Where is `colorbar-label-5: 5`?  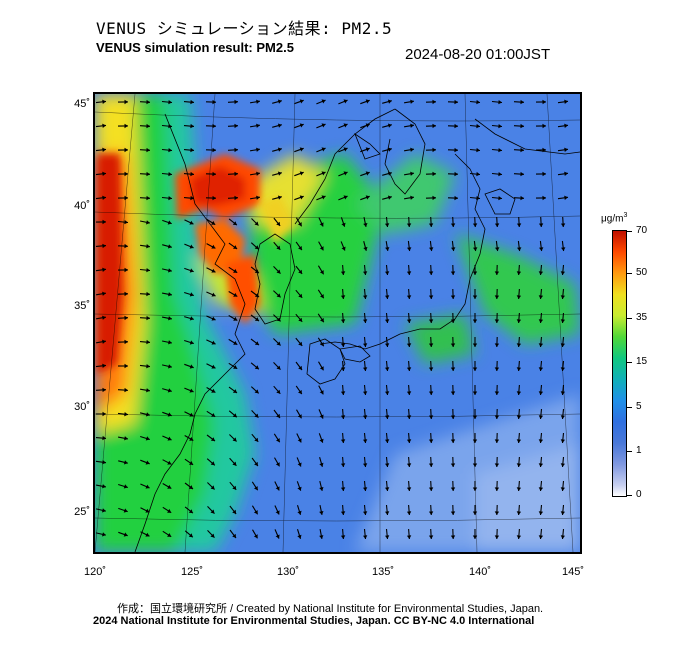 colorbar-label-5: 5 is located at coordinates (639, 406).